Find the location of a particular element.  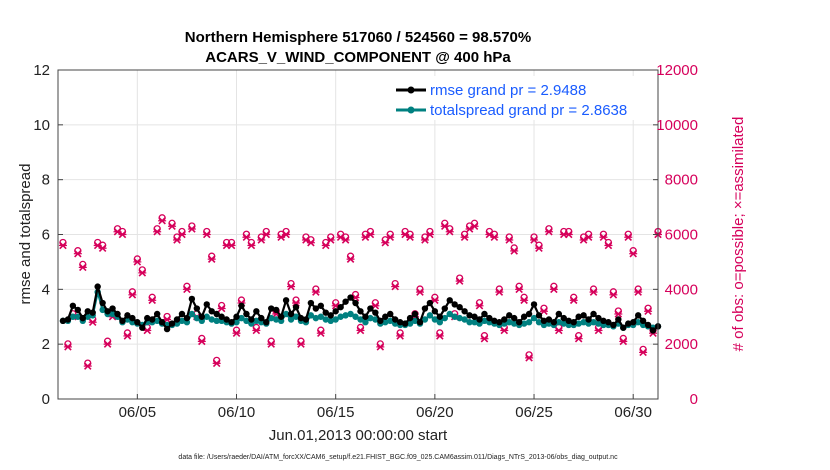

x-tick-label: 06/10 is located at coordinates (237, 412).